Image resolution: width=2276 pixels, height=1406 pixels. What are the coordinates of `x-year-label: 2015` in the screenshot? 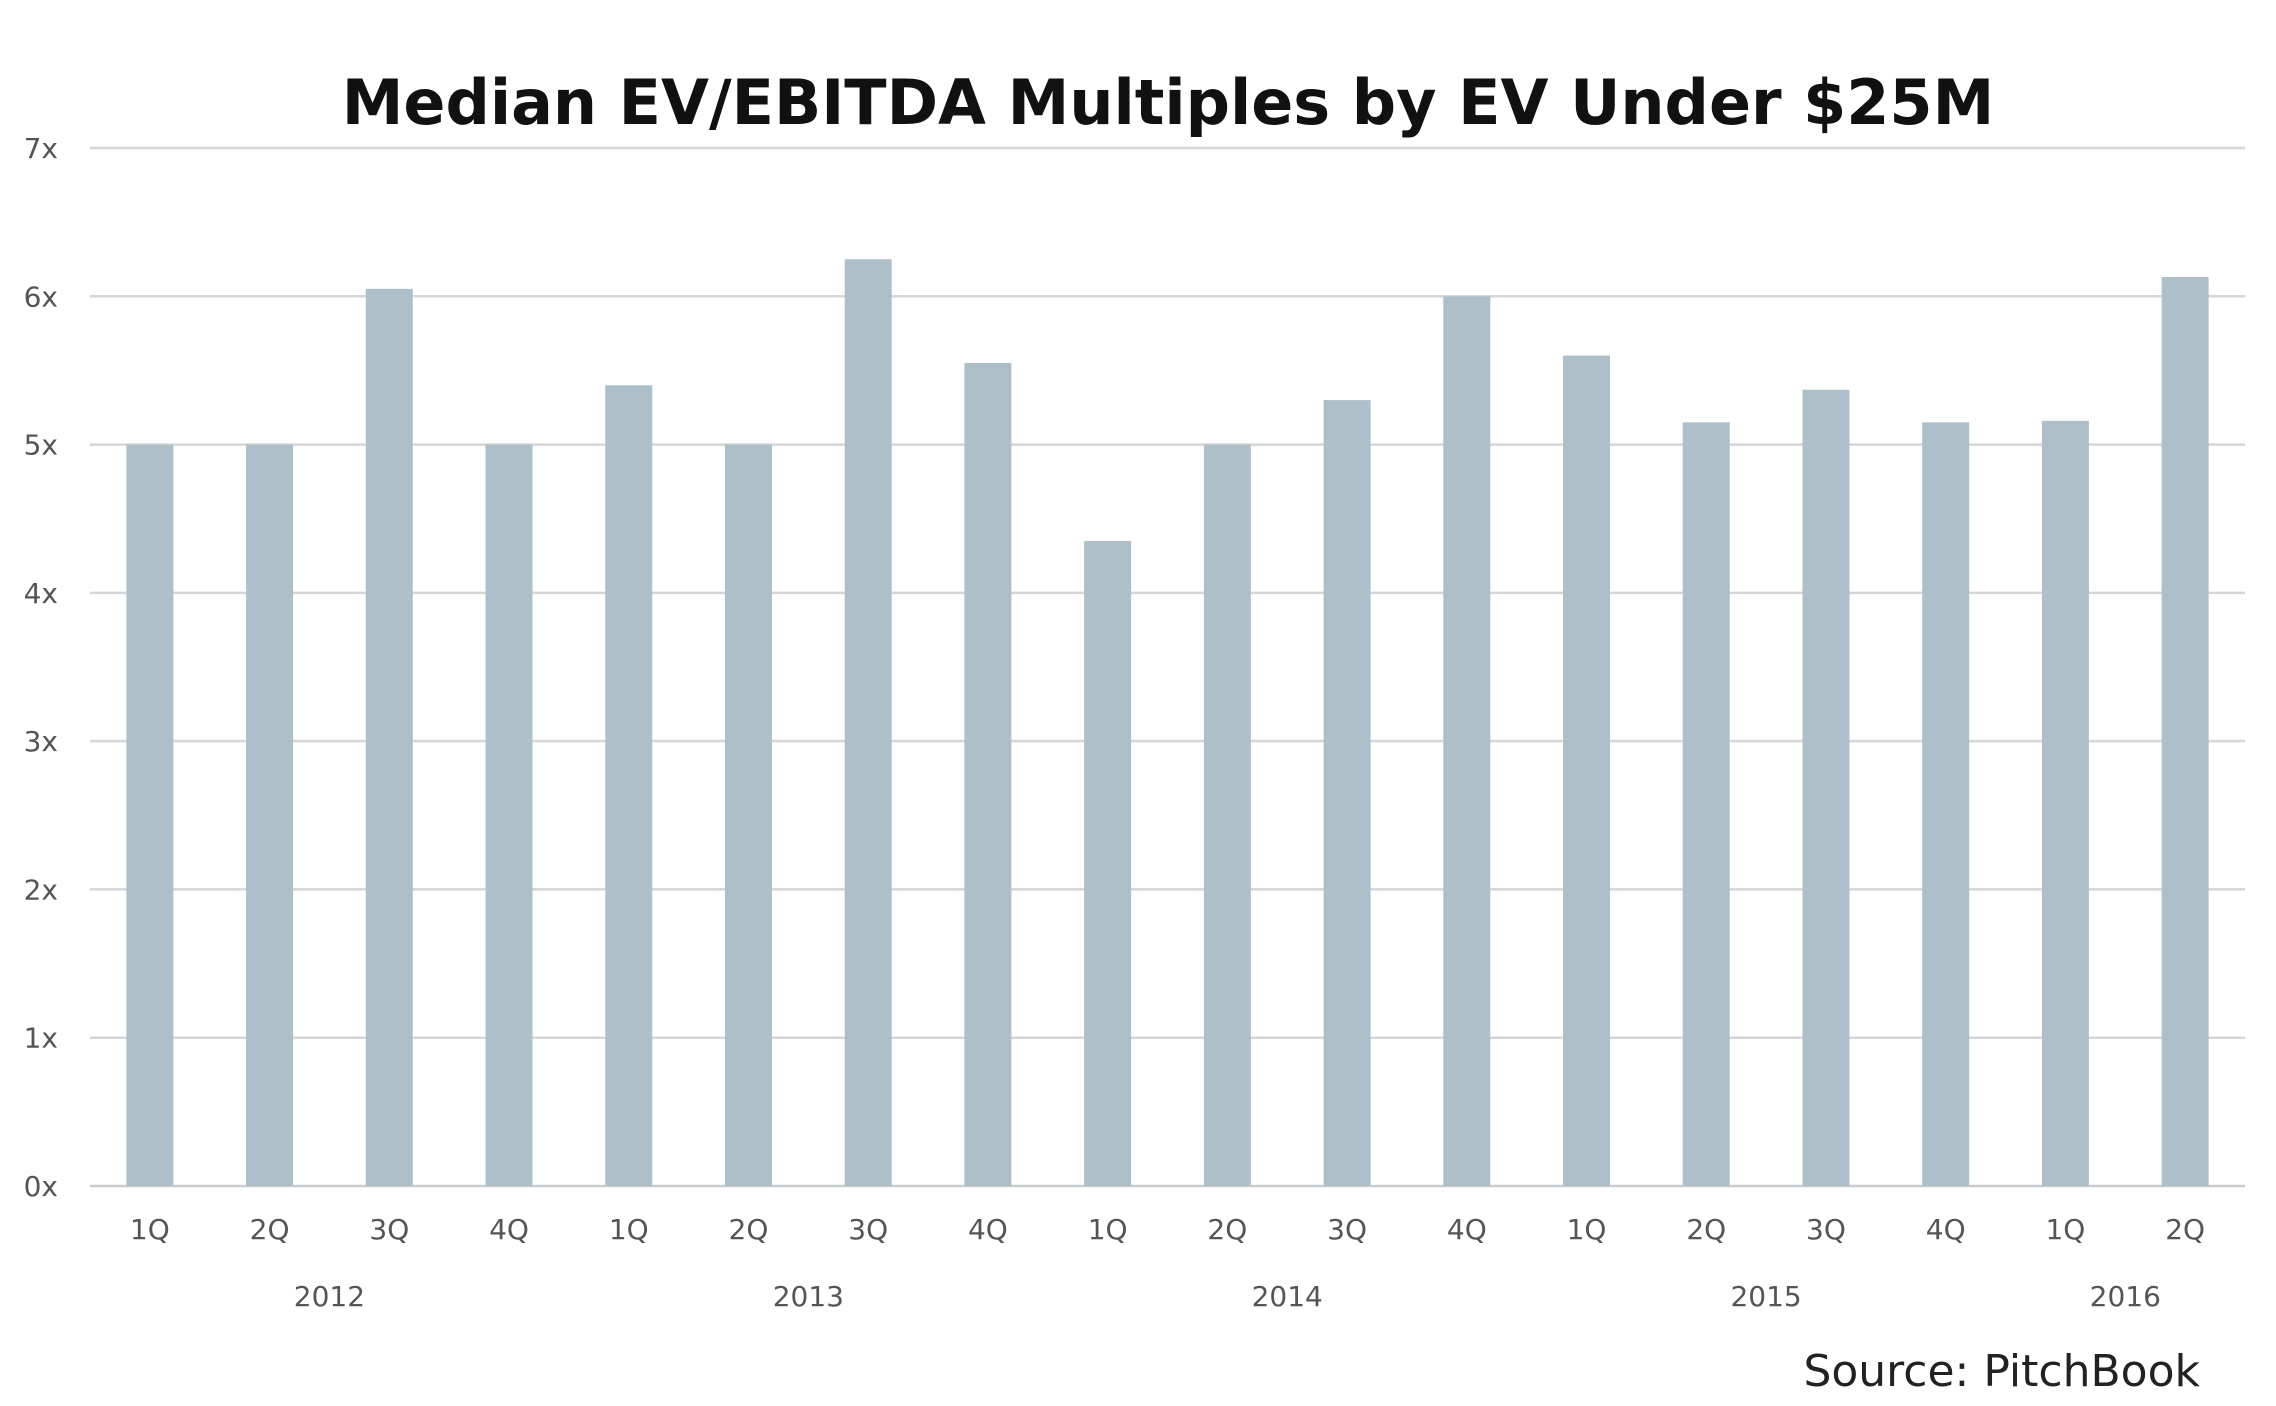 It's located at (1765, 1296).